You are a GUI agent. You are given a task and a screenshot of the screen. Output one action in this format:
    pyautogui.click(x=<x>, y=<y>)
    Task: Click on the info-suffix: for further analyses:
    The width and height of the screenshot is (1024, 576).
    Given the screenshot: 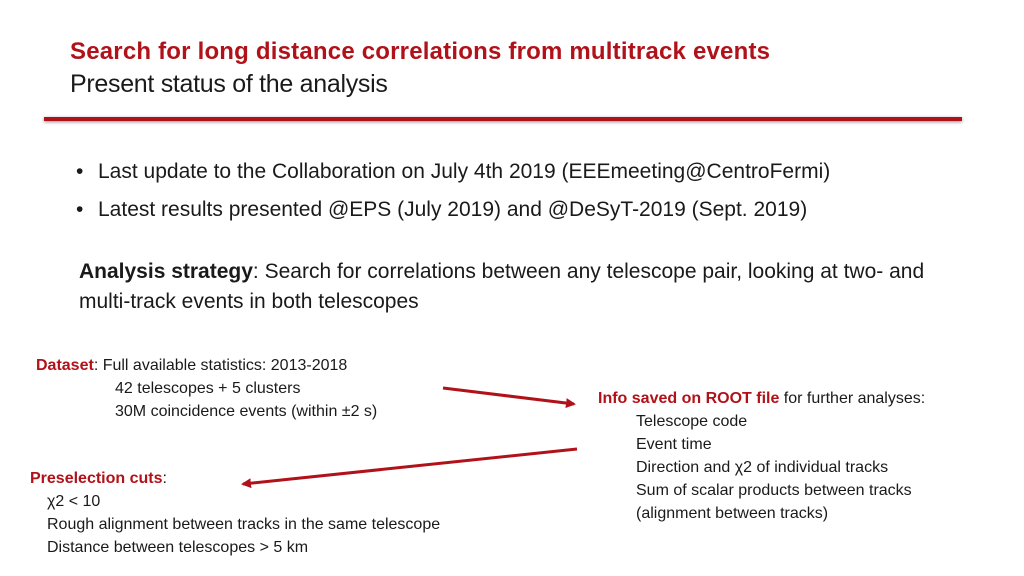 What is the action you would take?
    pyautogui.click(x=852, y=398)
    